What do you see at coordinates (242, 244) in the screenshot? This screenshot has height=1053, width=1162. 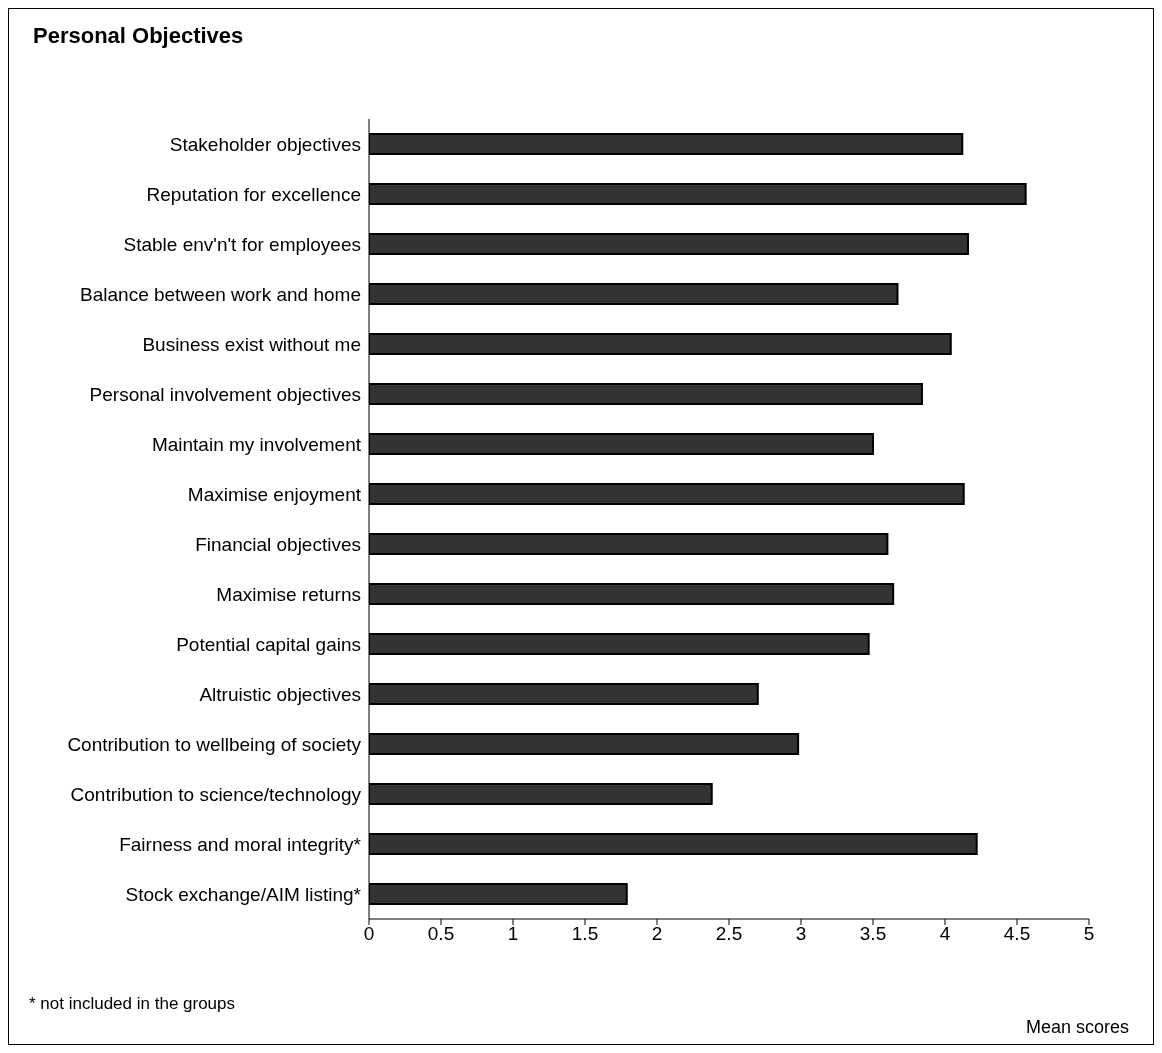 I see `y-tick-label: Stable env'n't for employees` at bounding box center [242, 244].